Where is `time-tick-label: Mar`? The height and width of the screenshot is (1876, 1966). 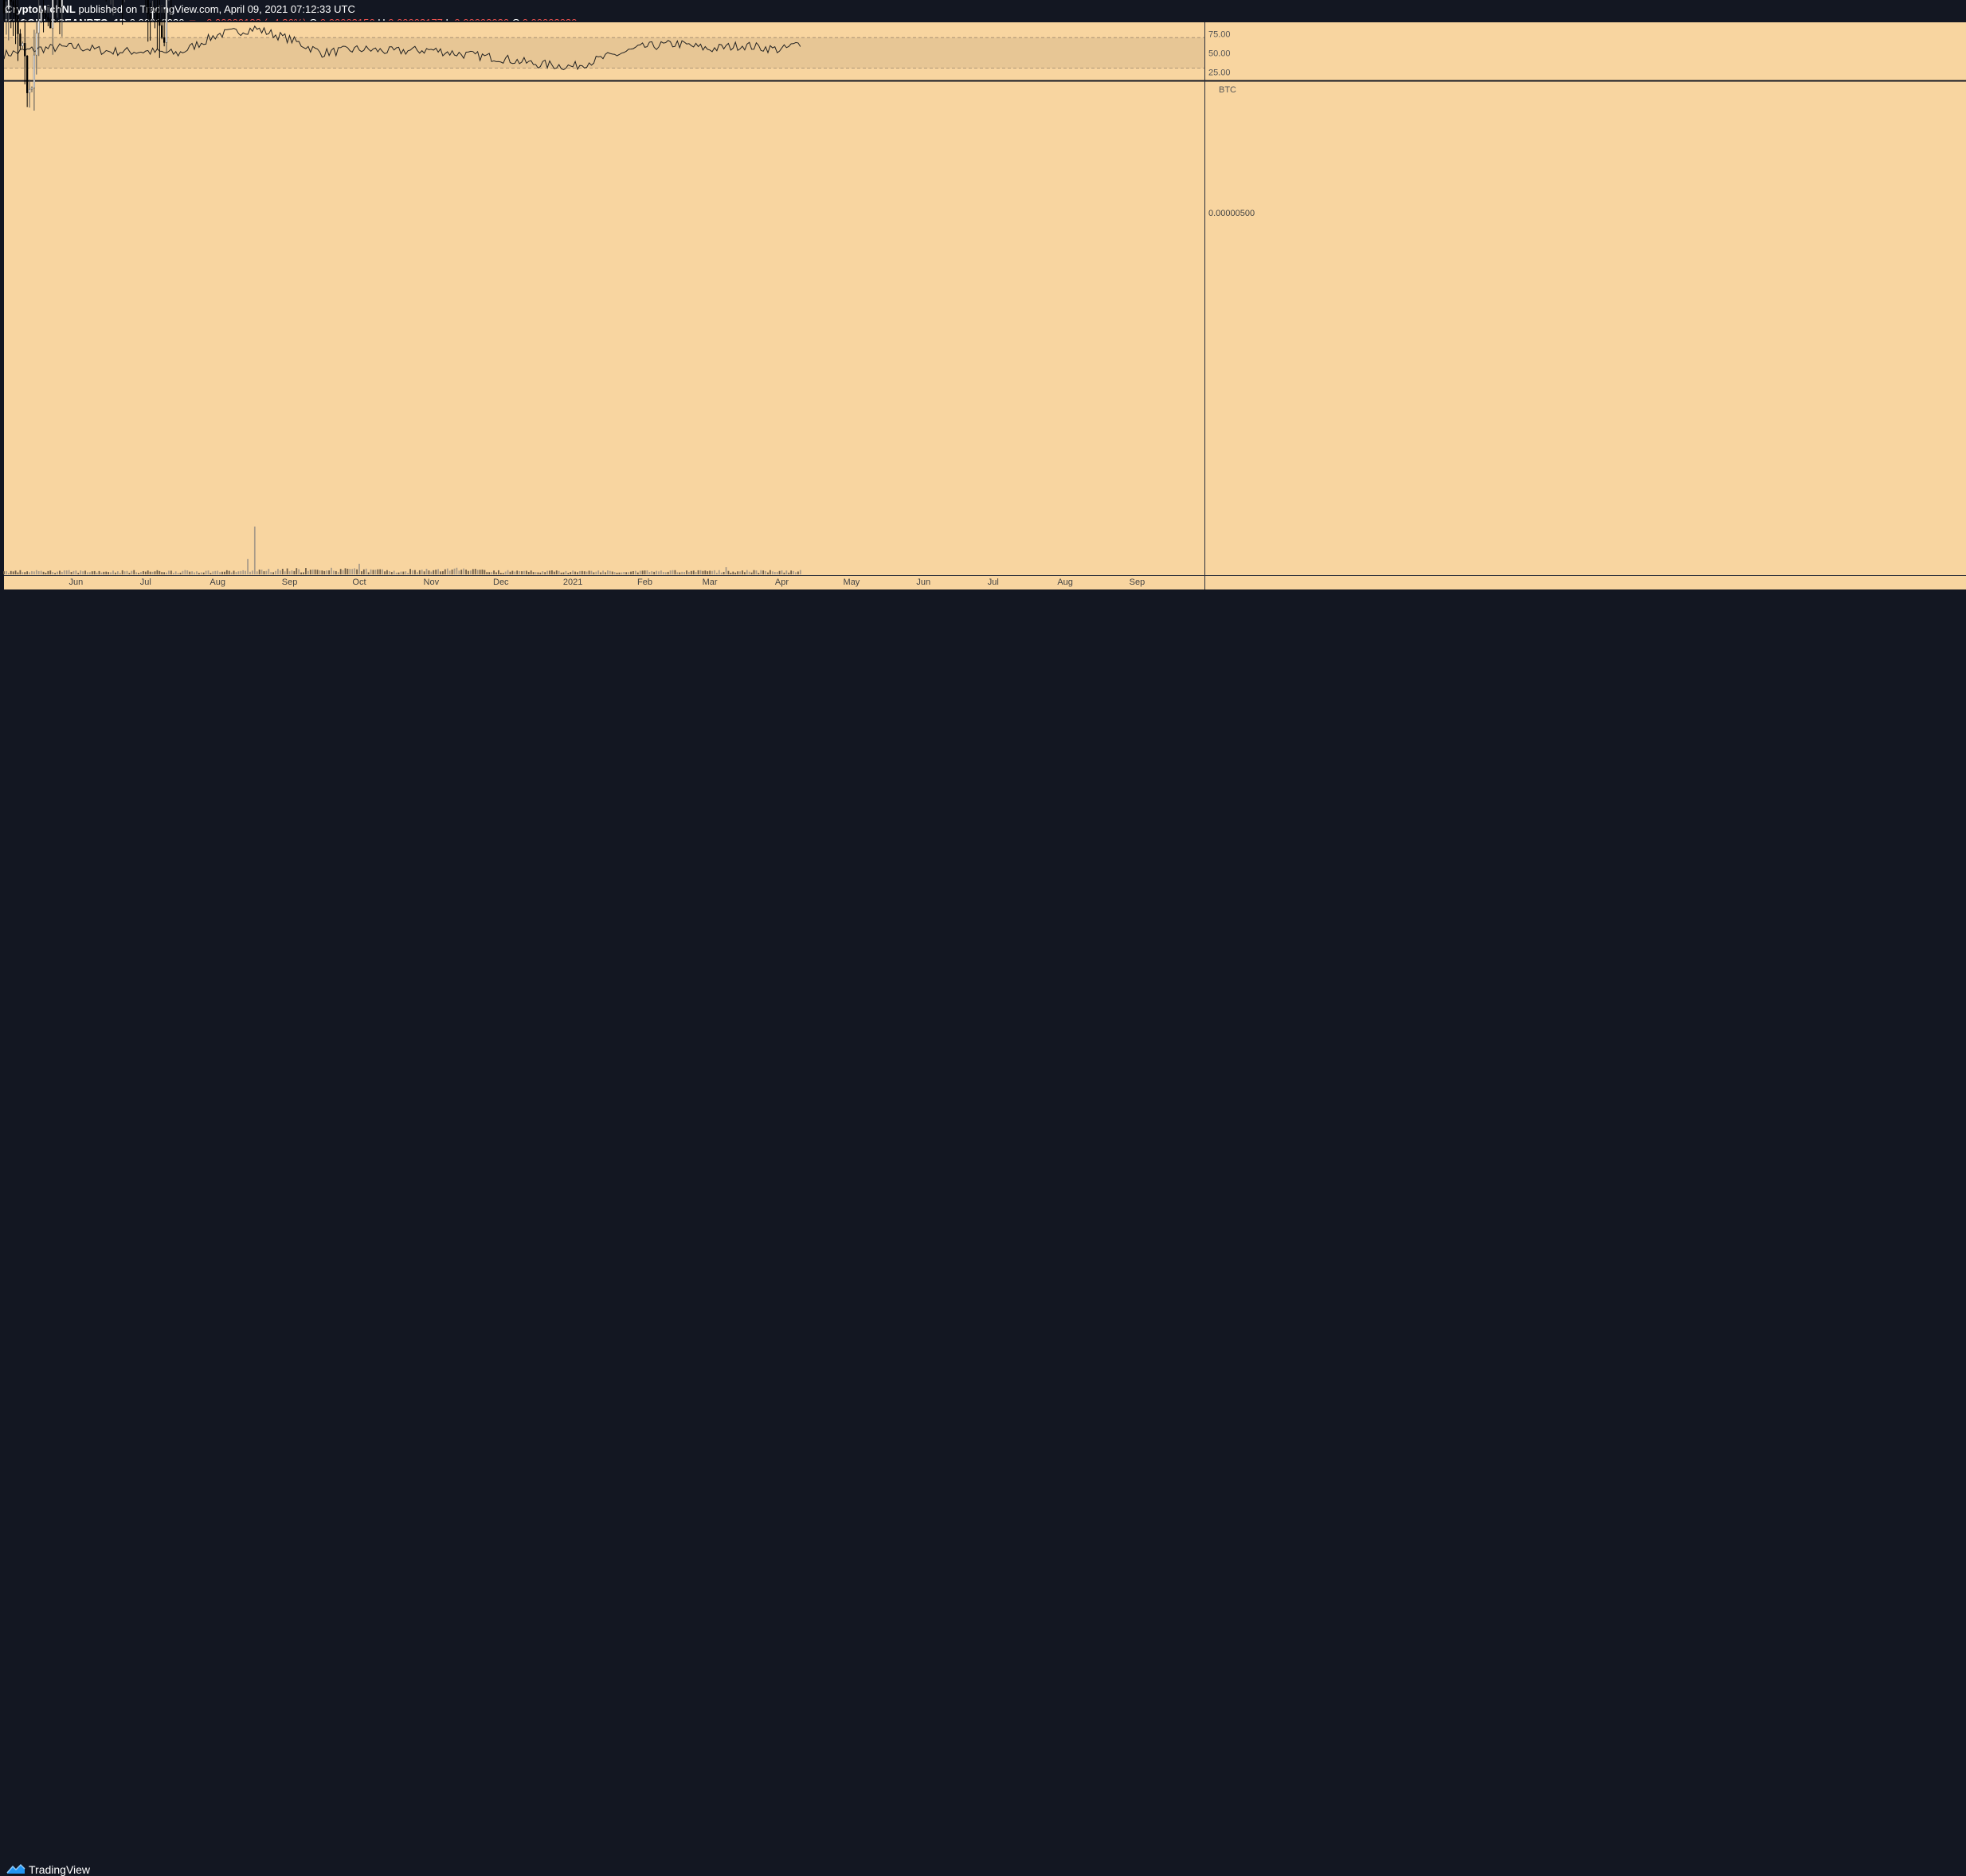
time-tick-label: Mar is located at coordinates (710, 582).